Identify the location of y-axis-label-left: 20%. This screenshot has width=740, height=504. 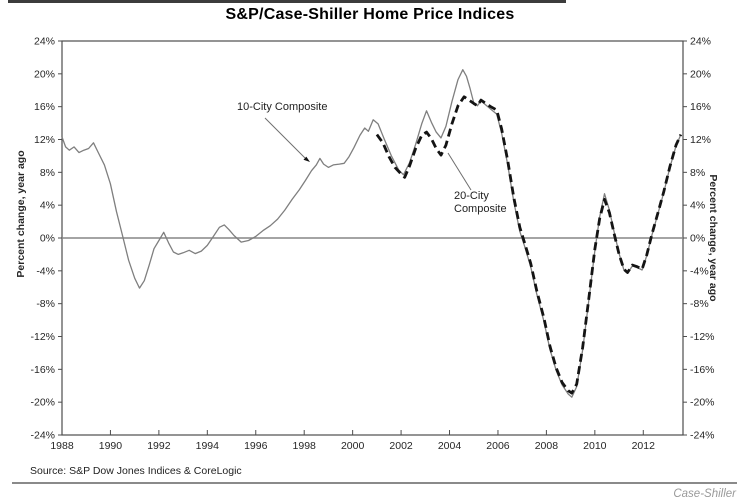
(44, 74).